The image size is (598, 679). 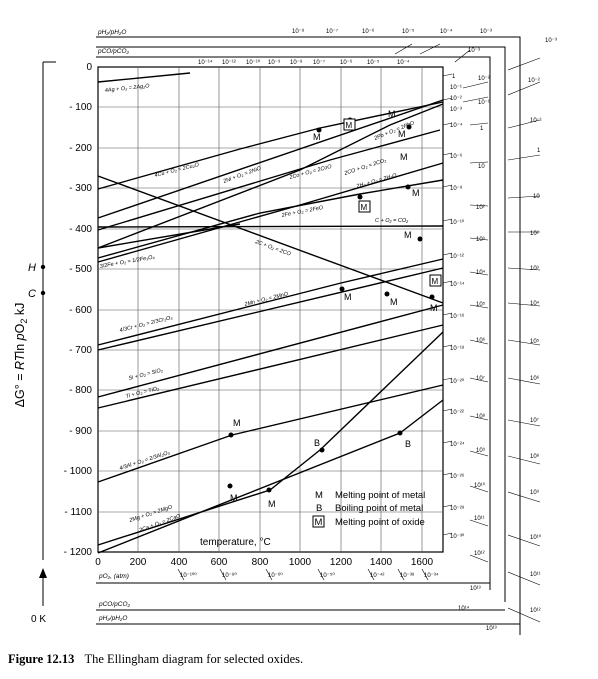 What do you see at coordinates (407, 575) in the screenshot?
I see `svg-text: 10⁻³⁸` at bounding box center [407, 575].